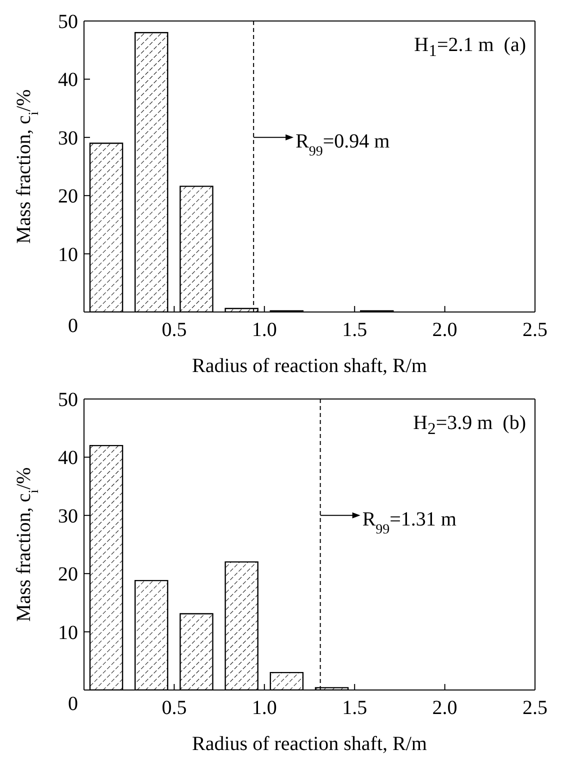 Image resolution: width=562 pixels, height=776 pixels. Describe the element at coordinates (343, 144) in the screenshot. I see `ref-line-label: R$_{99}$=0.94 m` at that location.